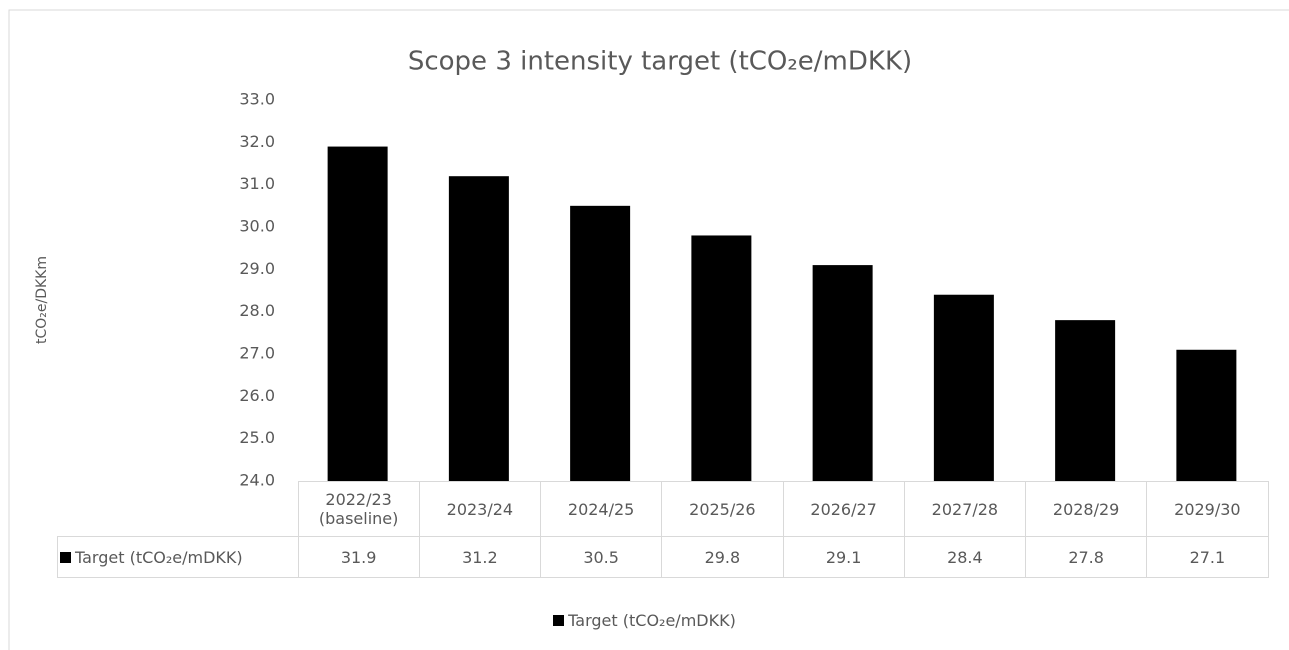 The image size is (1289, 650). What do you see at coordinates (722, 509) in the screenshot?
I see `category-cell: 2025/26` at bounding box center [722, 509].